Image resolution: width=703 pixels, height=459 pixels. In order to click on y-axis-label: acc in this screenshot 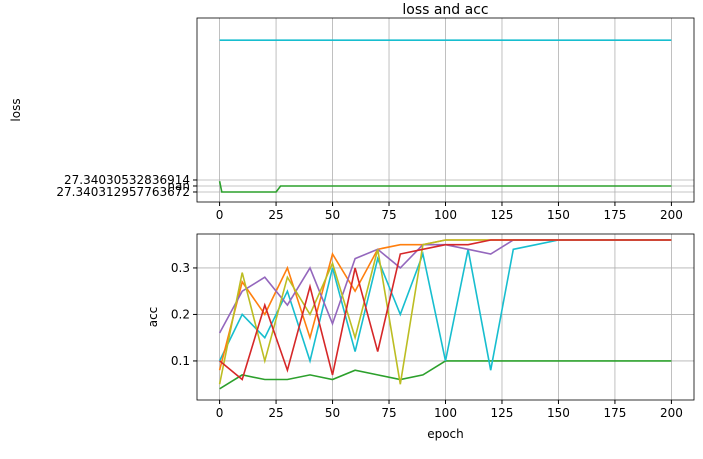, I will do `click(153, 317)`.